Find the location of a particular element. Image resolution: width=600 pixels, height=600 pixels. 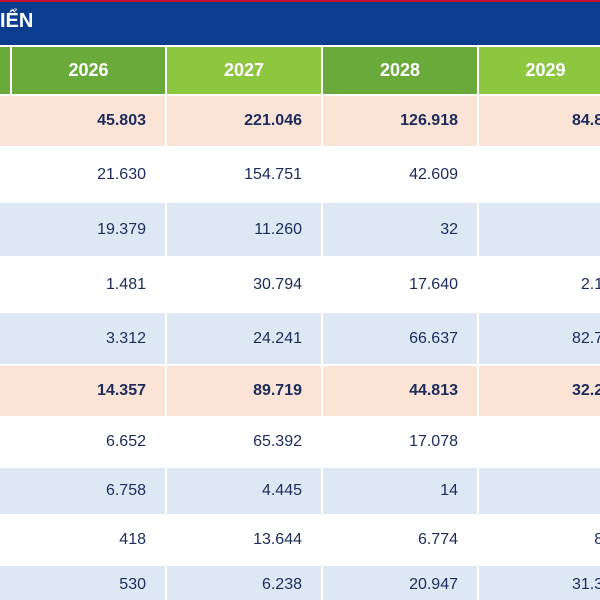

table-cell: 126.918 is located at coordinates (401, 122).